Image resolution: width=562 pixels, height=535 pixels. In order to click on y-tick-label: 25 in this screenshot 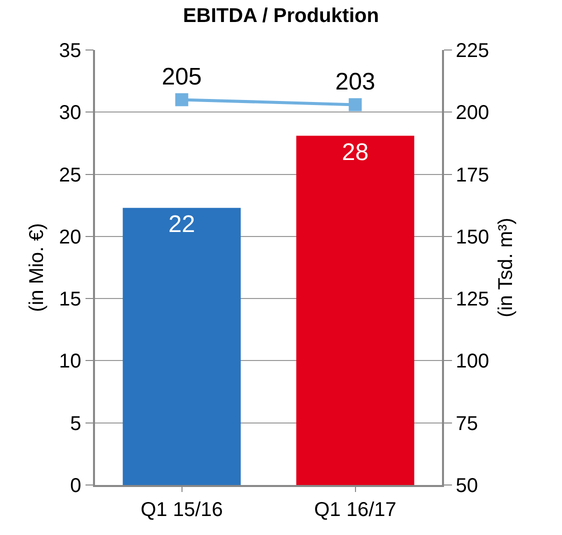, I will do `click(70, 175)`.